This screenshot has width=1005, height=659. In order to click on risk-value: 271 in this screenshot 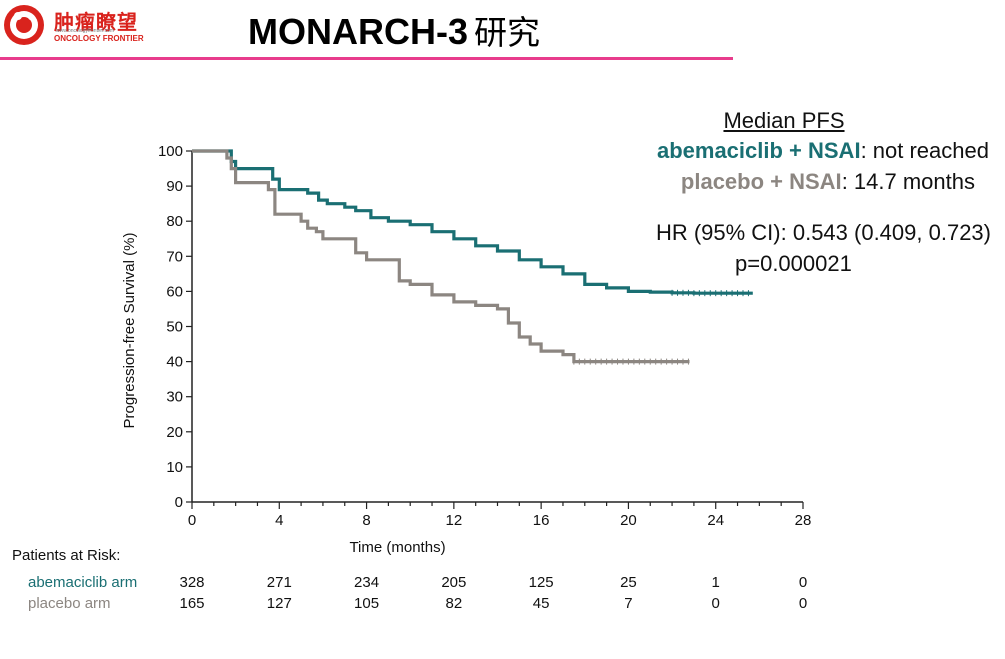, I will do `click(279, 582)`.